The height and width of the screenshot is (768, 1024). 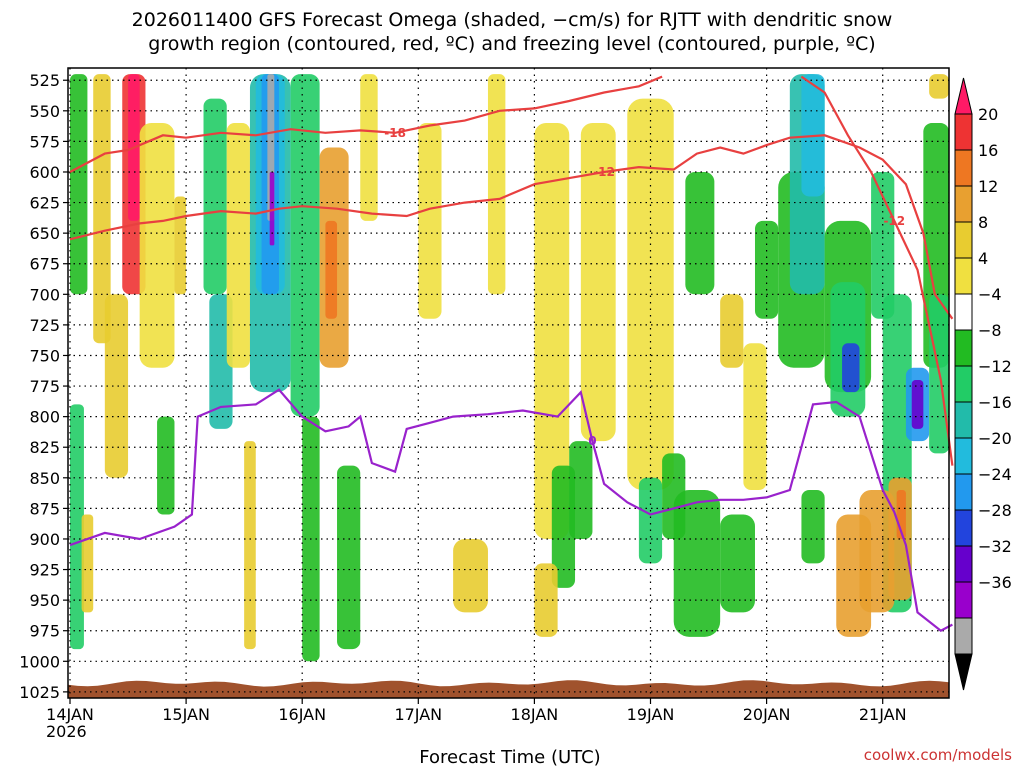 I want to click on x-tick-label: 14JAN, so click(x=70, y=714).